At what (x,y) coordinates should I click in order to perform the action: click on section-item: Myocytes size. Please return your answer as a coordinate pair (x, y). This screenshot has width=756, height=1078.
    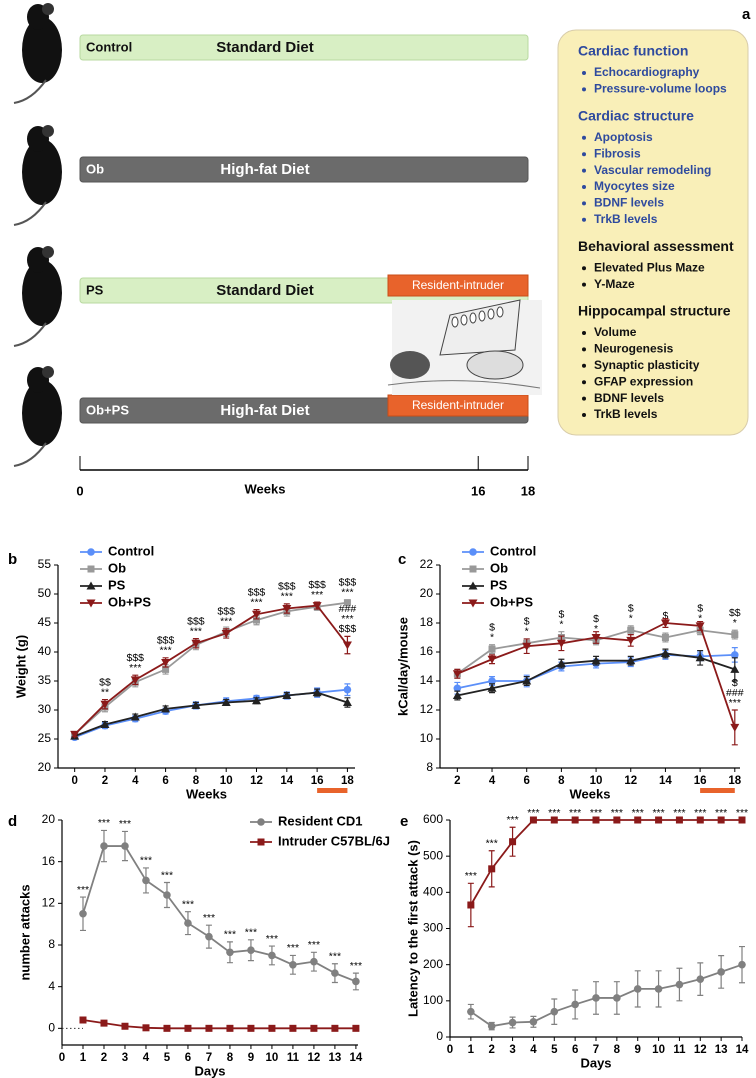
    Looking at the image, I should click on (634, 186).